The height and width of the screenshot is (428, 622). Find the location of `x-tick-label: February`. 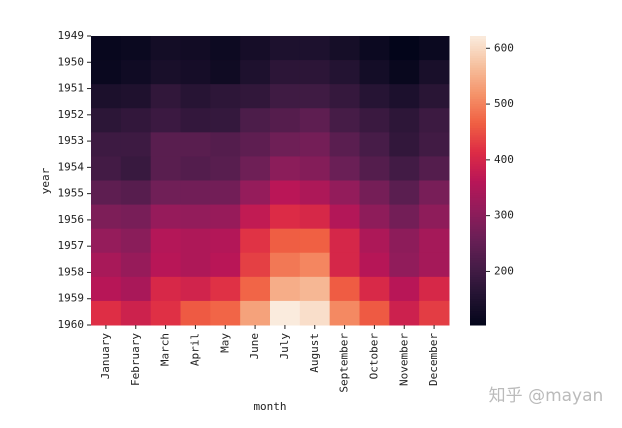

x-tick-label: February is located at coordinates (135, 359).